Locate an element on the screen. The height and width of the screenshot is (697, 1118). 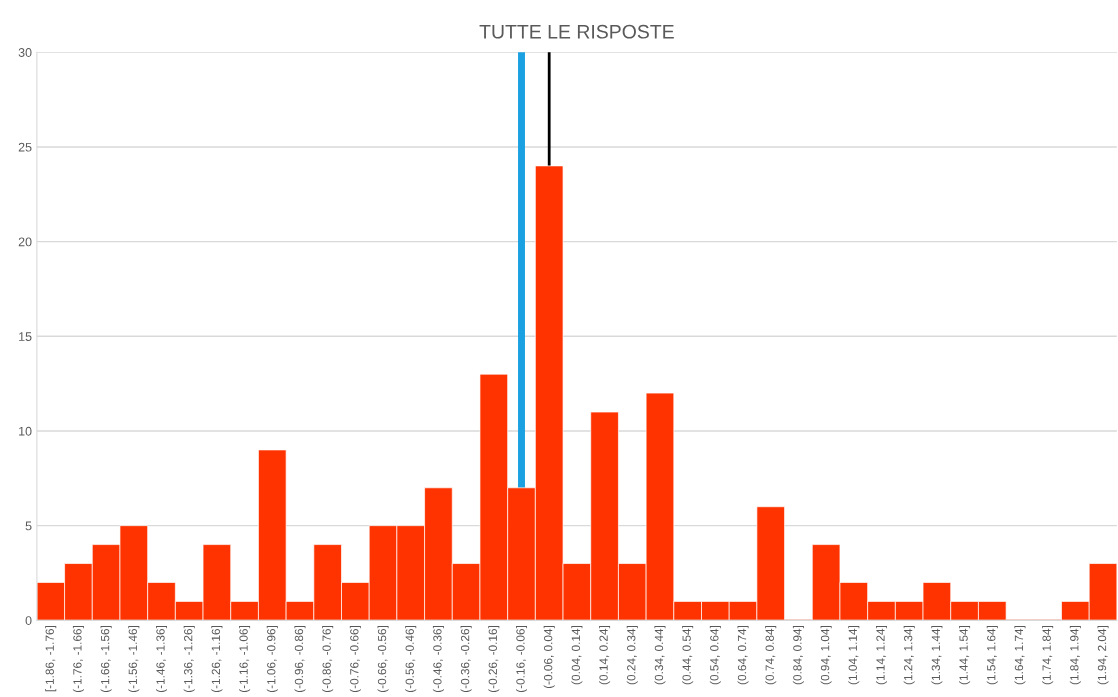
x-tick-label: (-0.76, -0.66] is located at coordinates (355, 659).